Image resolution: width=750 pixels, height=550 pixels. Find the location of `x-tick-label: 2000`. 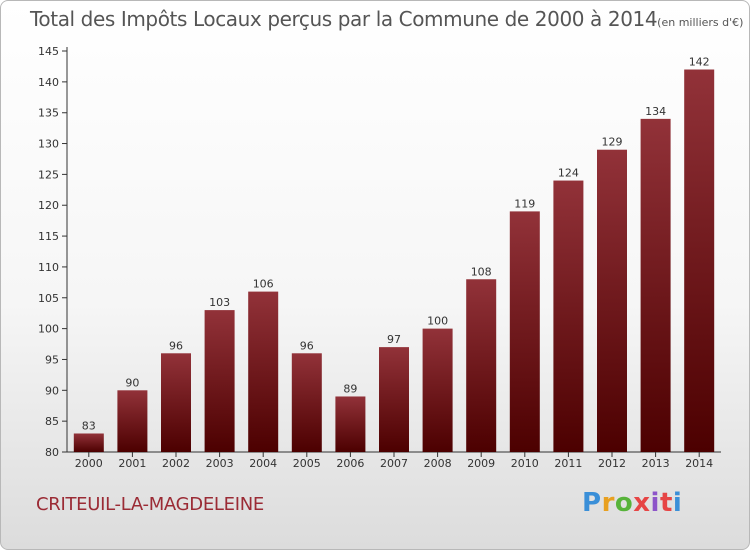

x-tick-label: 2000 is located at coordinates (89, 463).